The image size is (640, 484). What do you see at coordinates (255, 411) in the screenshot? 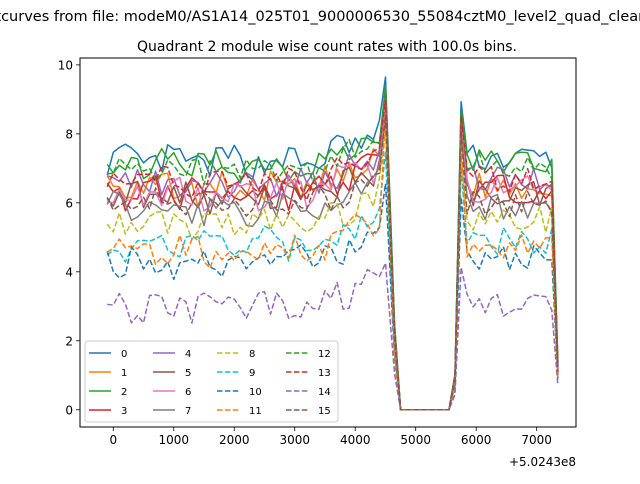
I see `legend-label-11: 11` at bounding box center [255, 411].